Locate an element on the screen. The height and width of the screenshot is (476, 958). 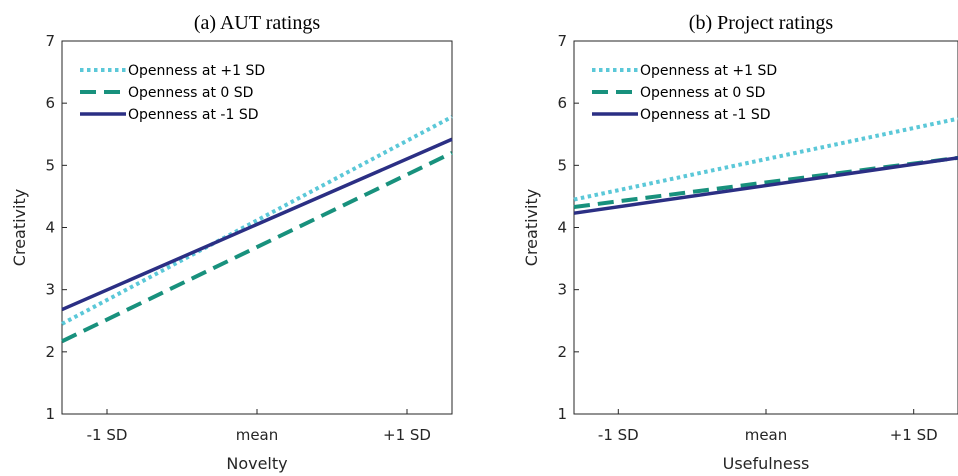
panel-a-ylabel: Creativity is located at coordinates (19, 227).